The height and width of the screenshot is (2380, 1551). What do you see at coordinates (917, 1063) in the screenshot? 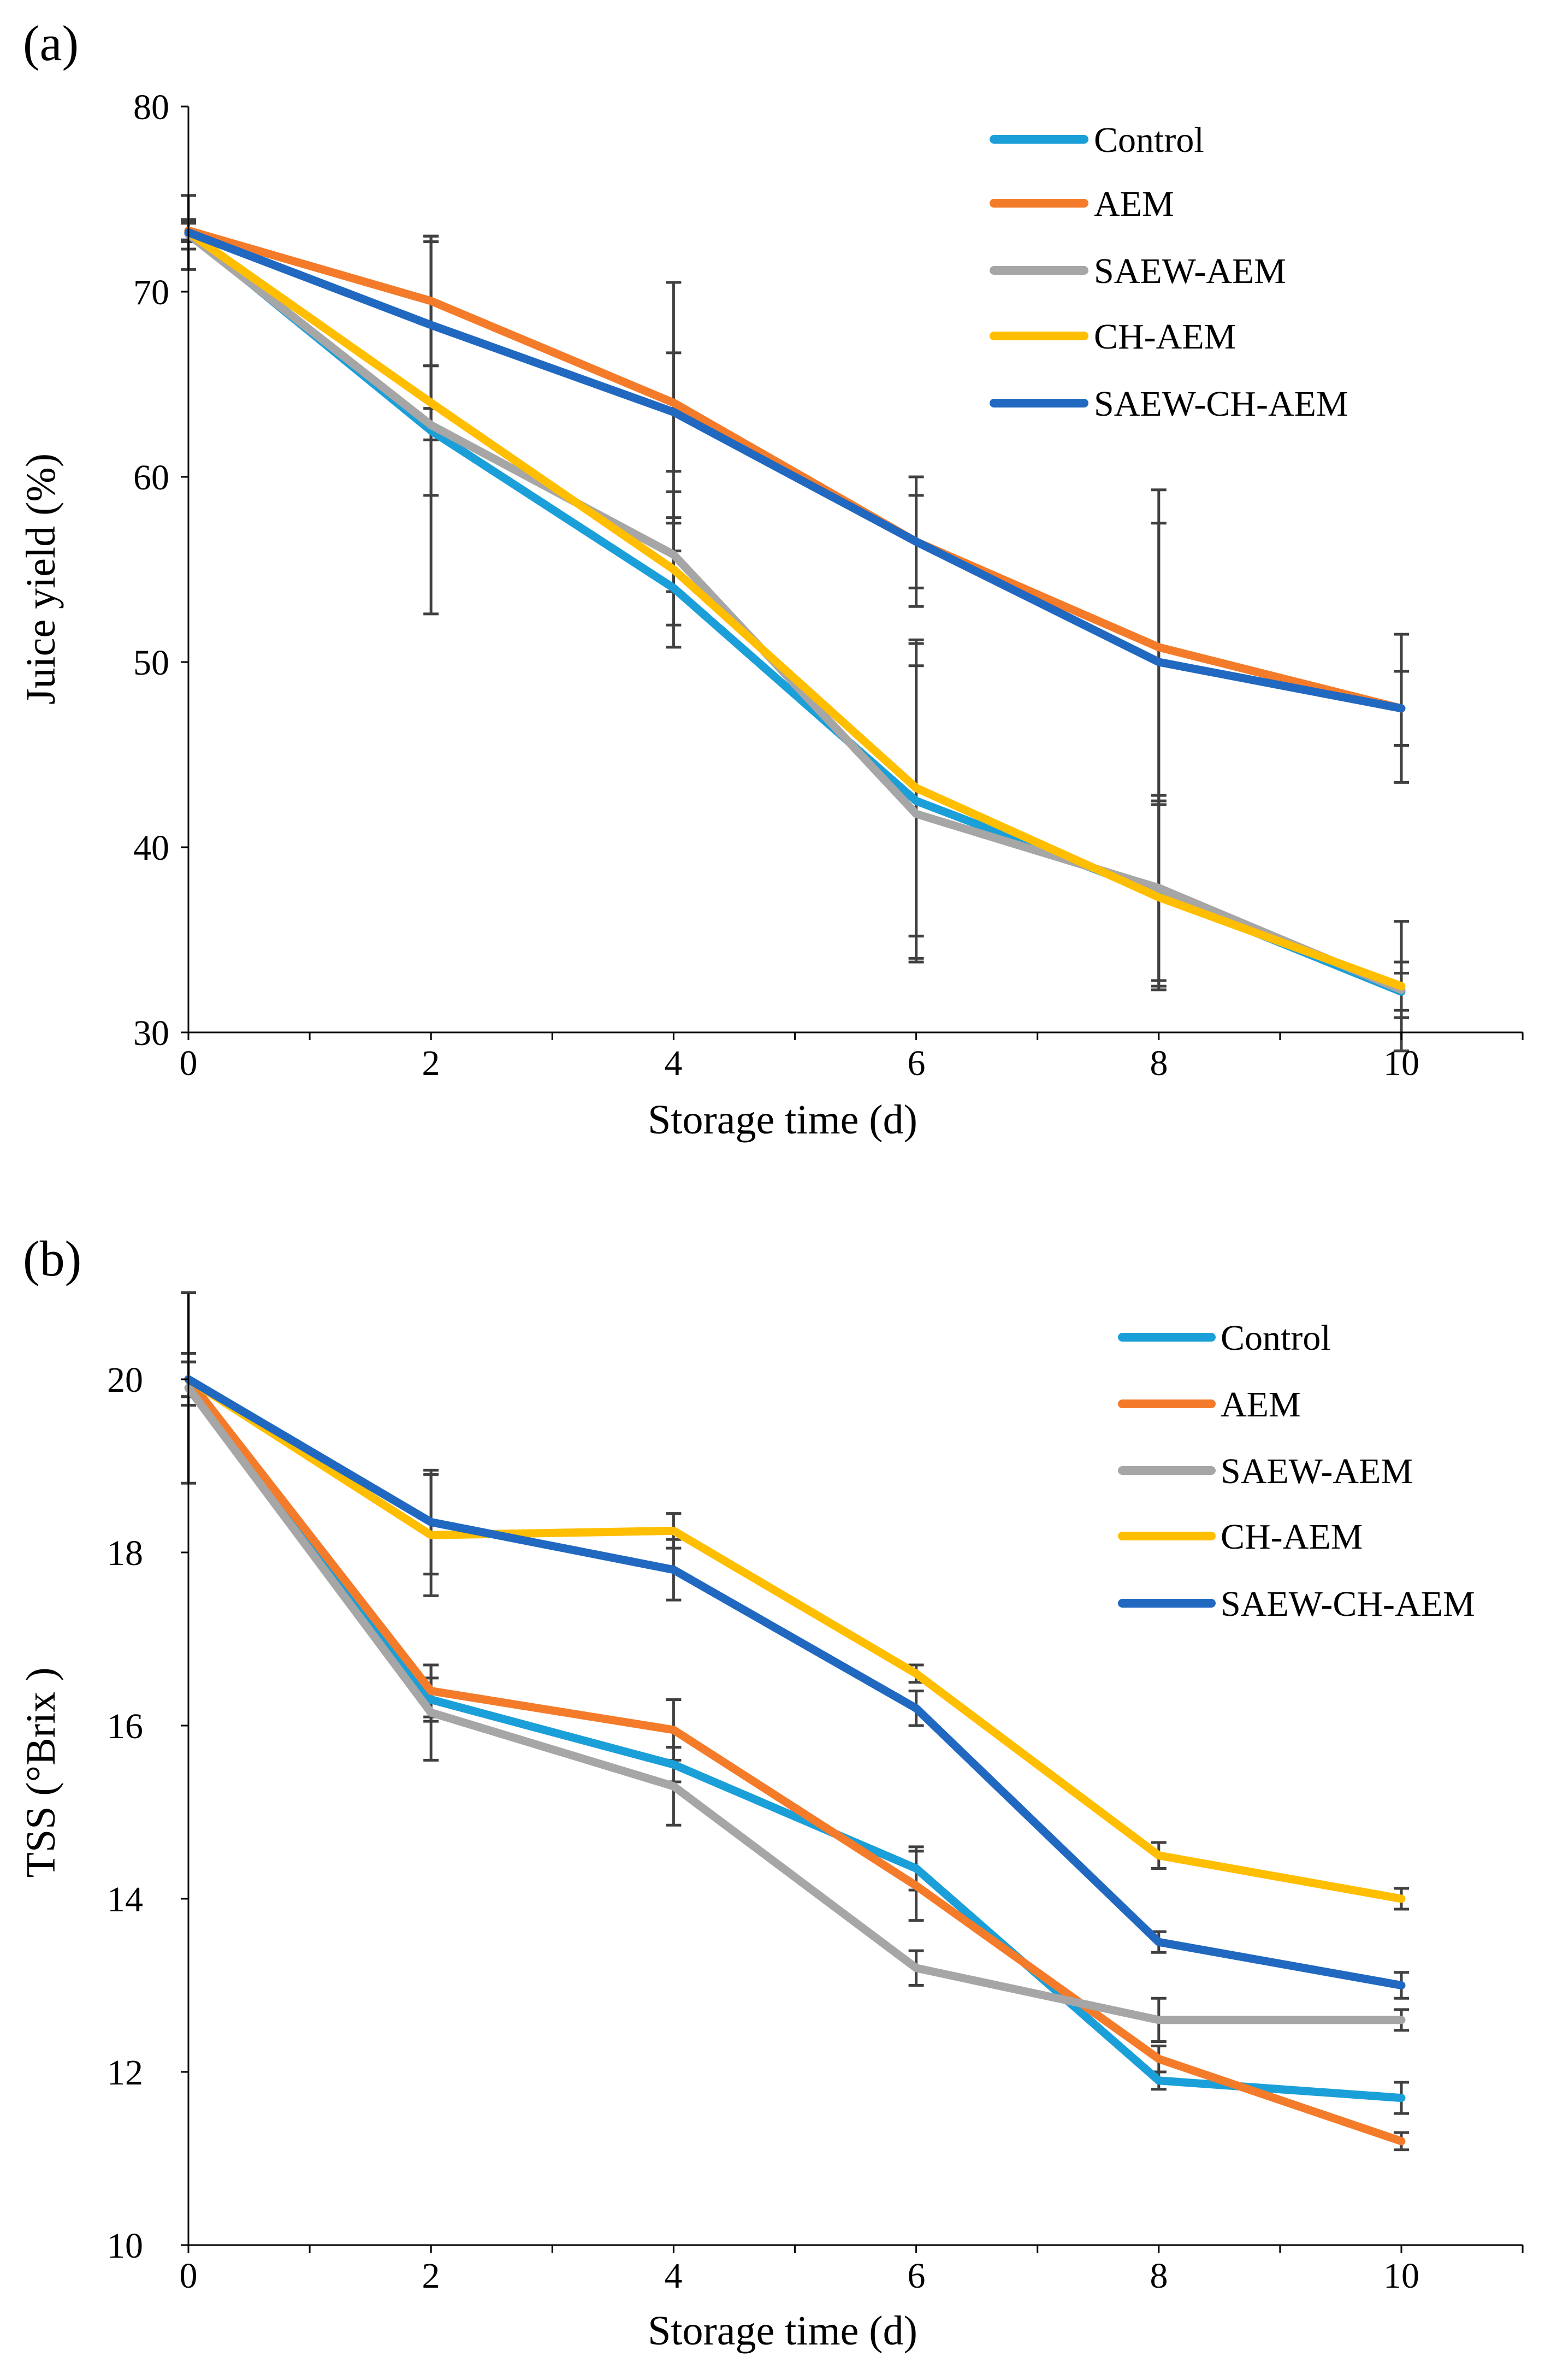
I see `panel-a-xtick-label: 6` at bounding box center [917, 1063].